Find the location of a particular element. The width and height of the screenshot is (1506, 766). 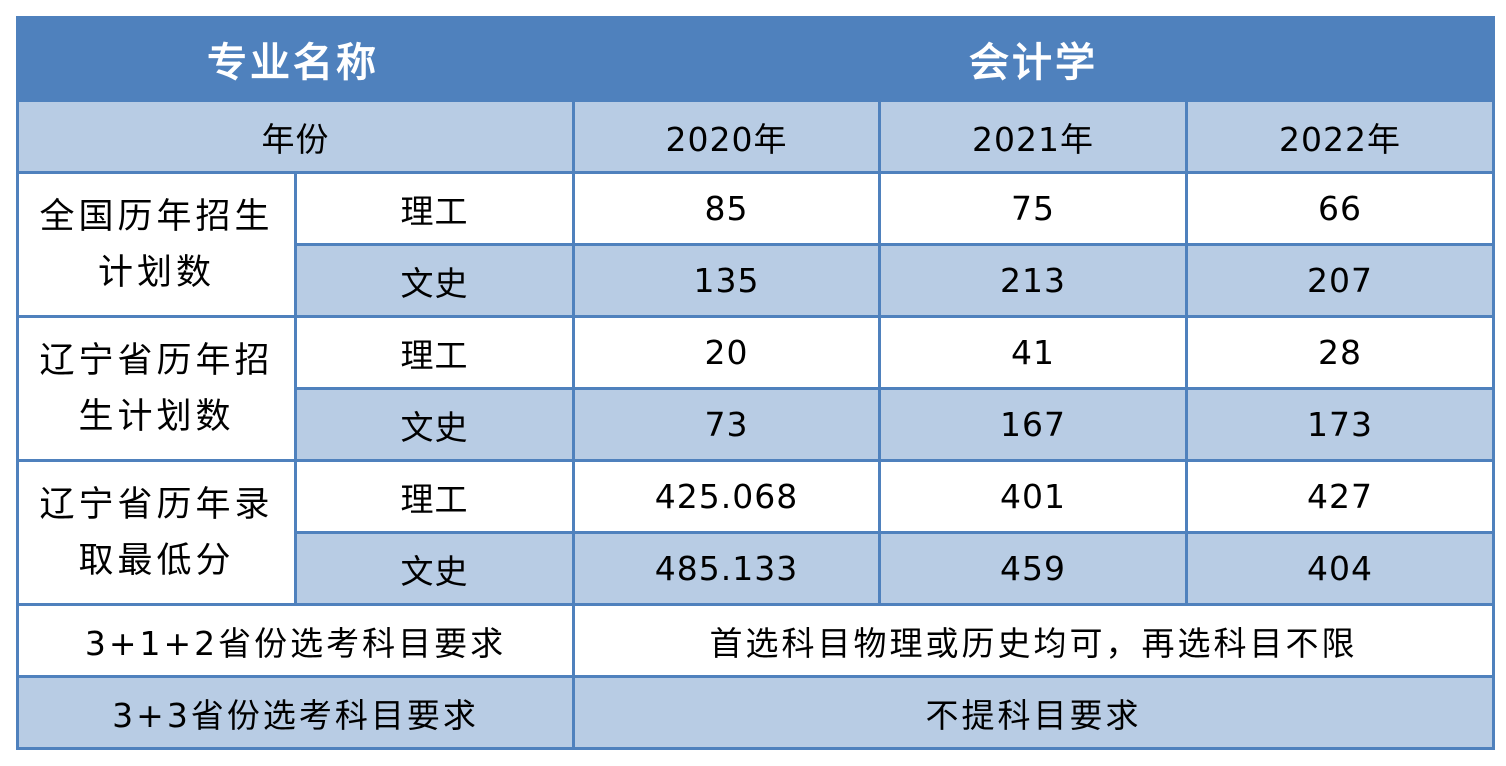

group-title-line: 取最低分 is located at coordinates (156, 560).